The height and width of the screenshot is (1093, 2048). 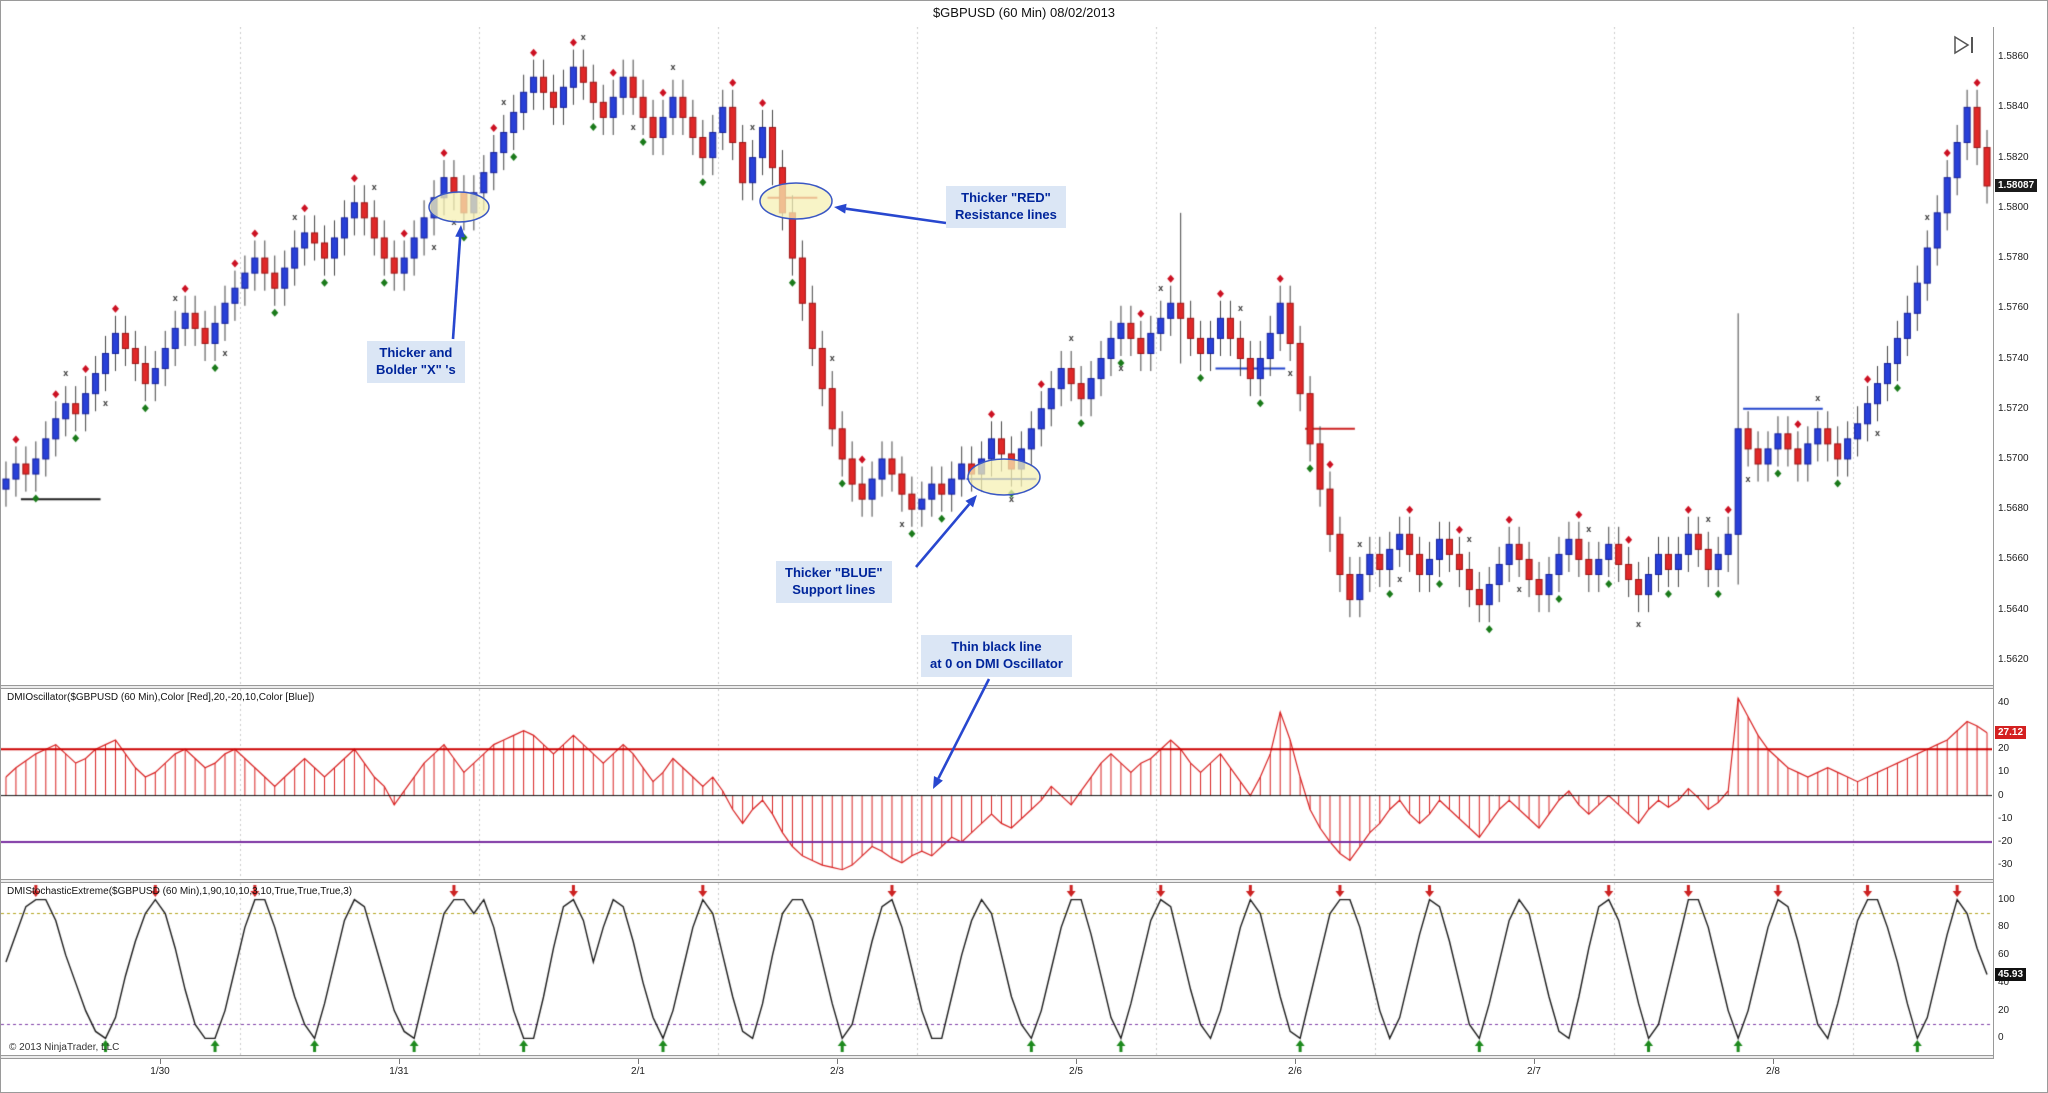 What do you see at coordinates (1773, 1071) in the screenshot?
I see `date-label: 2/8` at bounding box center [1773, 1071].